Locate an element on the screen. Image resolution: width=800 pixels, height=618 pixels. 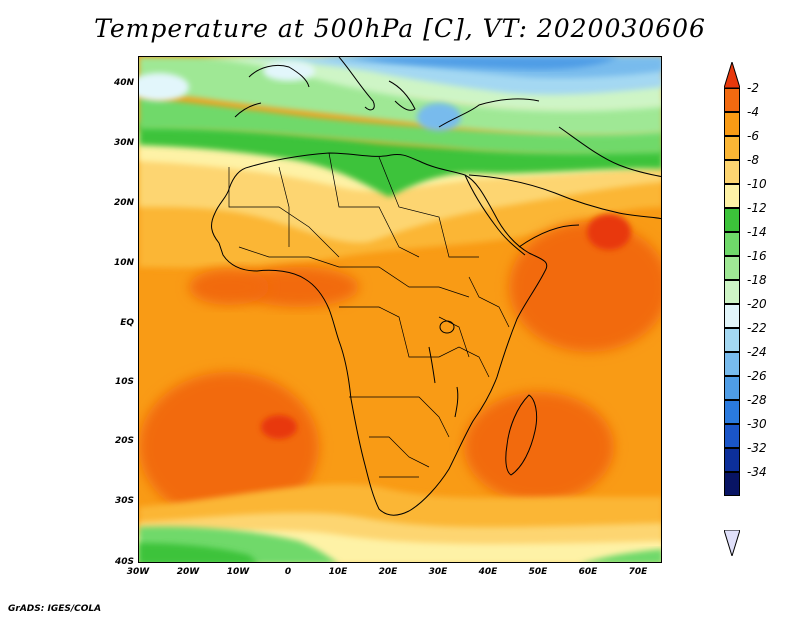
field-minus-2-arabian is located at coordinates (609, 232).